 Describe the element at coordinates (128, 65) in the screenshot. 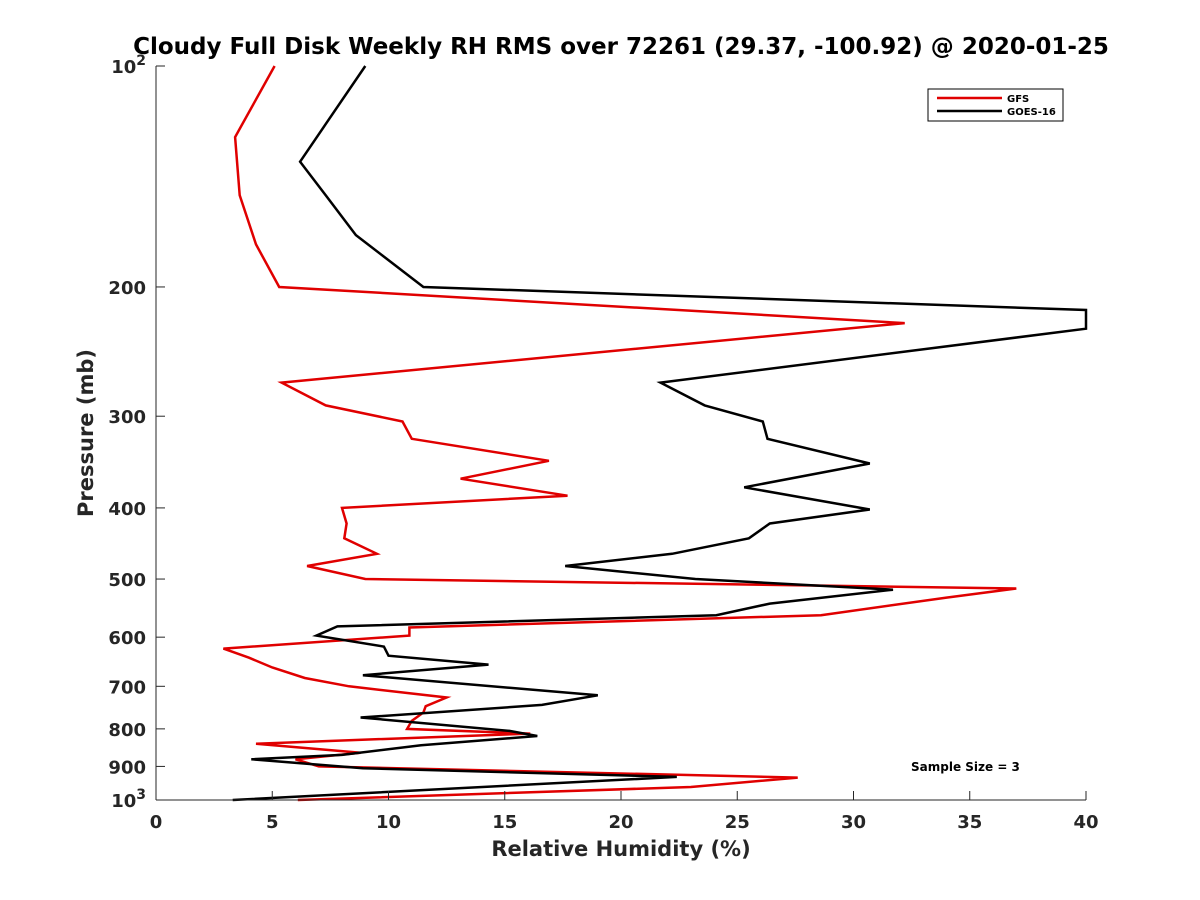

I see `y-tick-label: 10²` at that location.